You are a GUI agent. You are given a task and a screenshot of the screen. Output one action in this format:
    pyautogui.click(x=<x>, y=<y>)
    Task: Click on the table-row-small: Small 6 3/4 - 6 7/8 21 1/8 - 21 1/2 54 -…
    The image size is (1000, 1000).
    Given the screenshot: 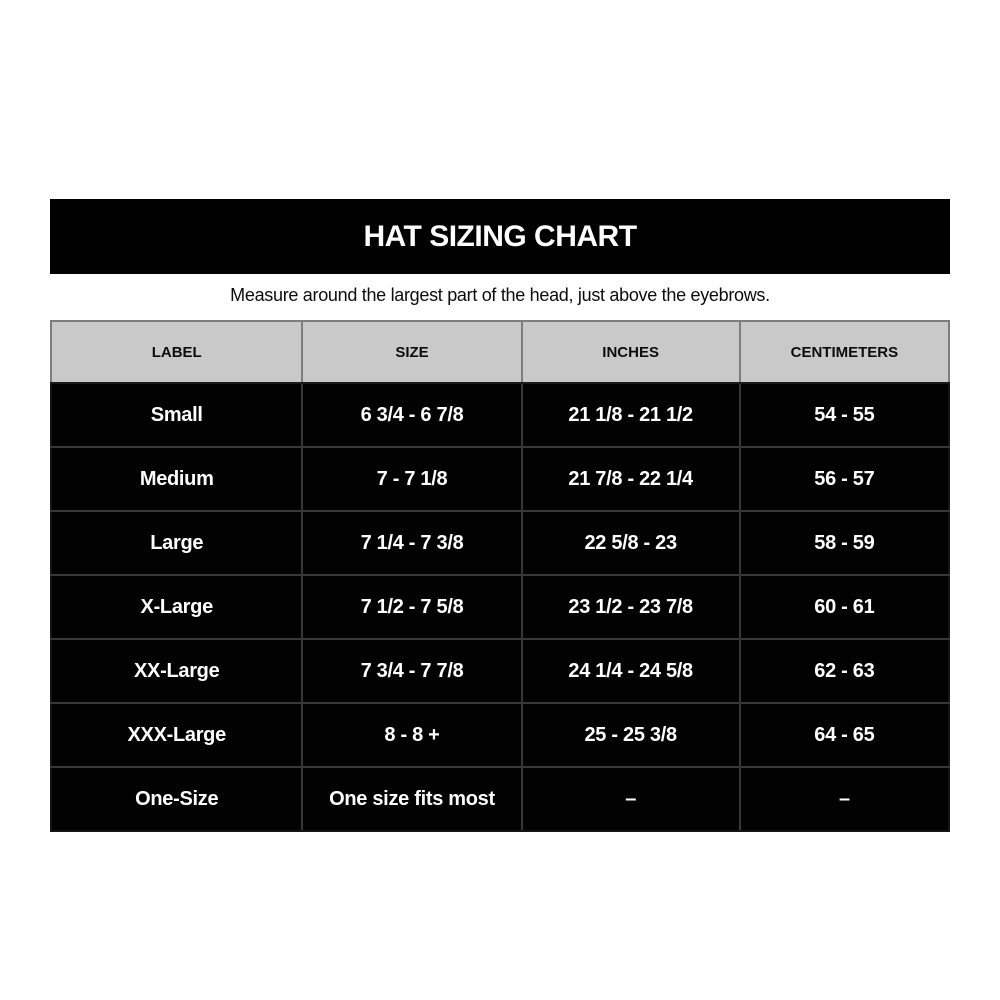 What is the action you would take?
    pyautogui.click(x=500, y=415)
    